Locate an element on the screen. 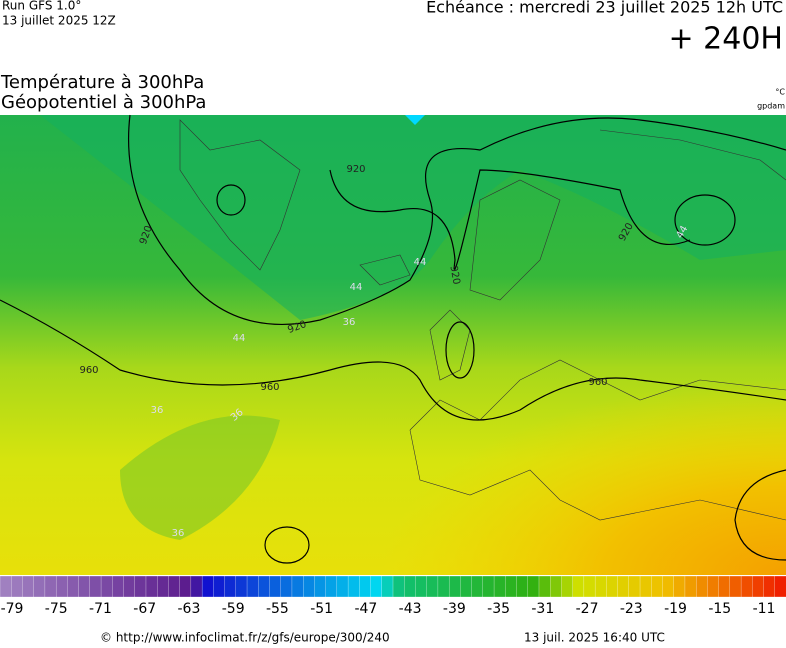  contour-label: 920 is located at coordinates (355, 169).